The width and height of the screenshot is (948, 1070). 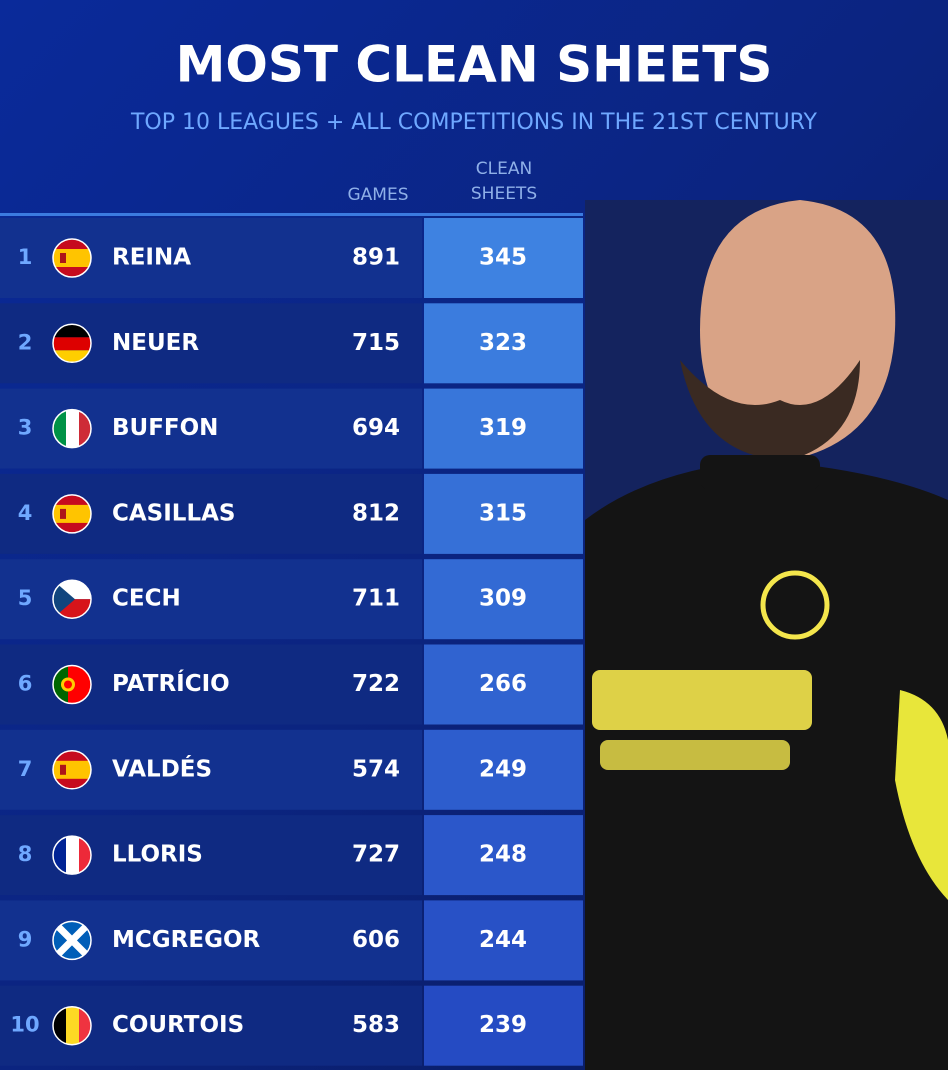 What do you see at coordinates (291, 214) in the screenshot?
I see `table-top-line` at bounding box center [291, 214].